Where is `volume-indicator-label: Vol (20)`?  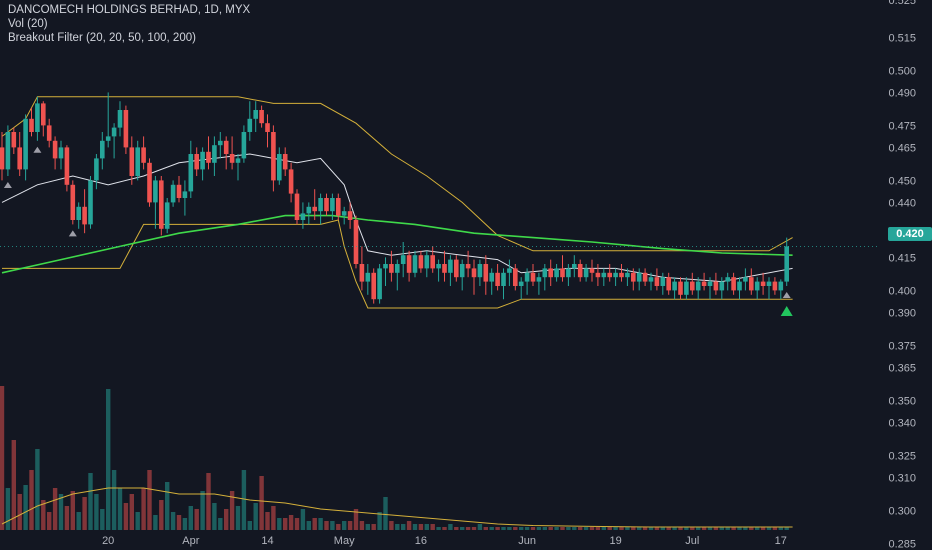
volume-indicator-label: Vol (20) is located at coordinates (28, 24).